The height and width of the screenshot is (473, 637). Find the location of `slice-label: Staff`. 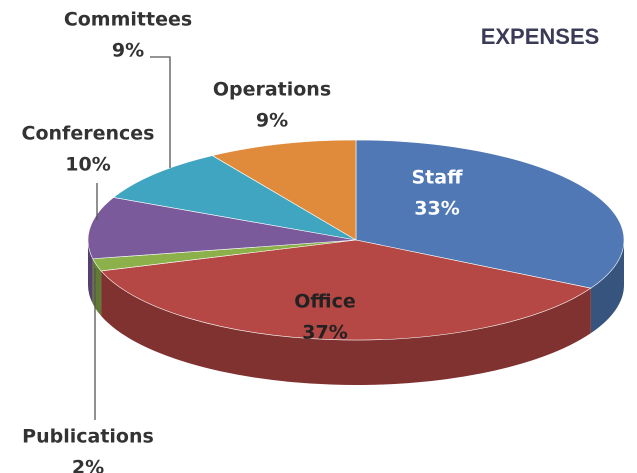

slice-label: Staff is located at coordinates (438, 178).